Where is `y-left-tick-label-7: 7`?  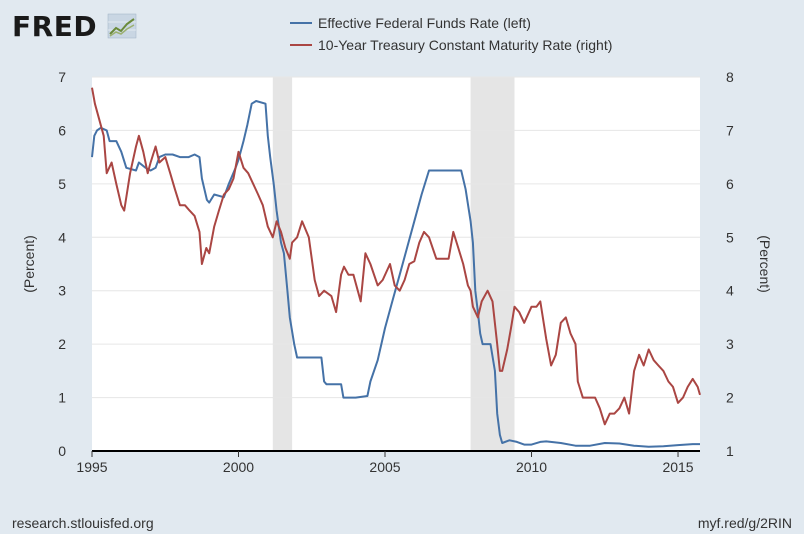 y-left-tick-label-7: 7 is located at coordinates (62, 77).